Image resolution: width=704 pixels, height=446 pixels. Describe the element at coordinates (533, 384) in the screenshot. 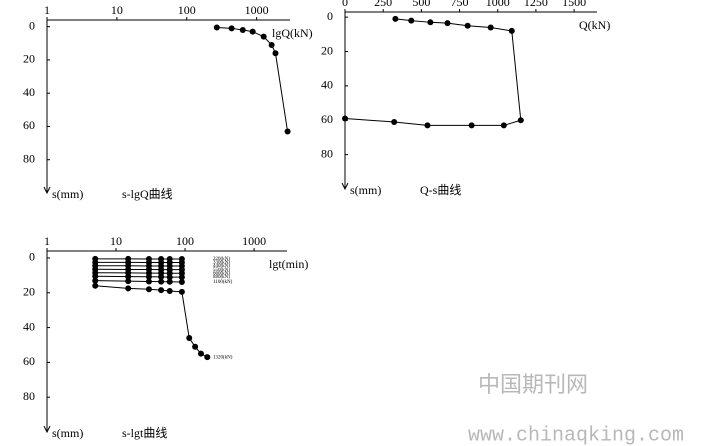

I see `watermark-name: 中国期刊网` at that location.